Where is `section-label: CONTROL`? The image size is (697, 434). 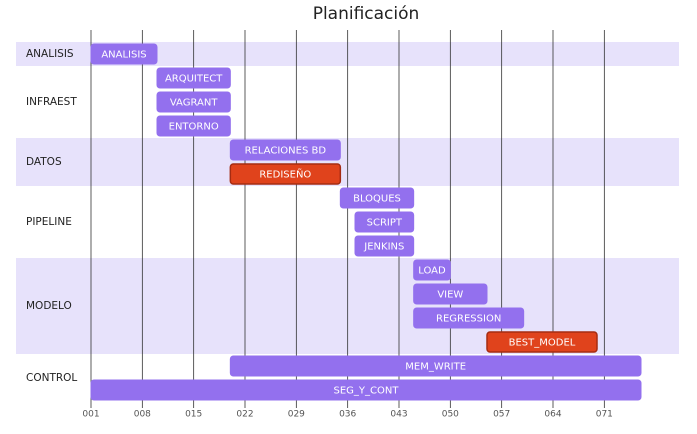
section-label: CONTROL is located at coordinates (51, 378).